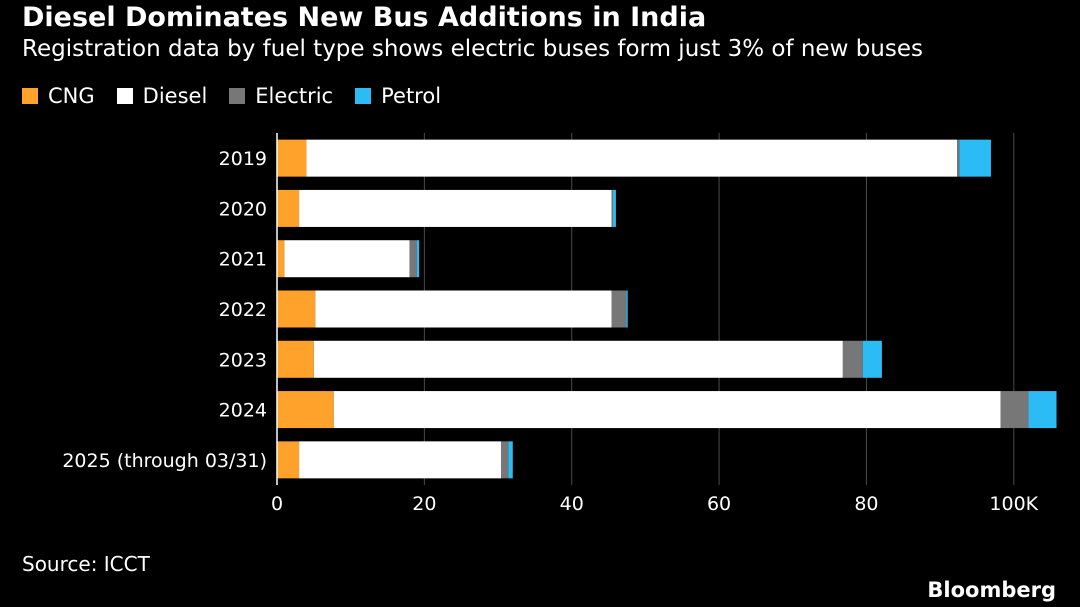 The image size is (1080, 607). What do you see at coordinates (277, 504) in the screenshot?
I see `x-tick-label: 0` at bounding box center [277, 504].